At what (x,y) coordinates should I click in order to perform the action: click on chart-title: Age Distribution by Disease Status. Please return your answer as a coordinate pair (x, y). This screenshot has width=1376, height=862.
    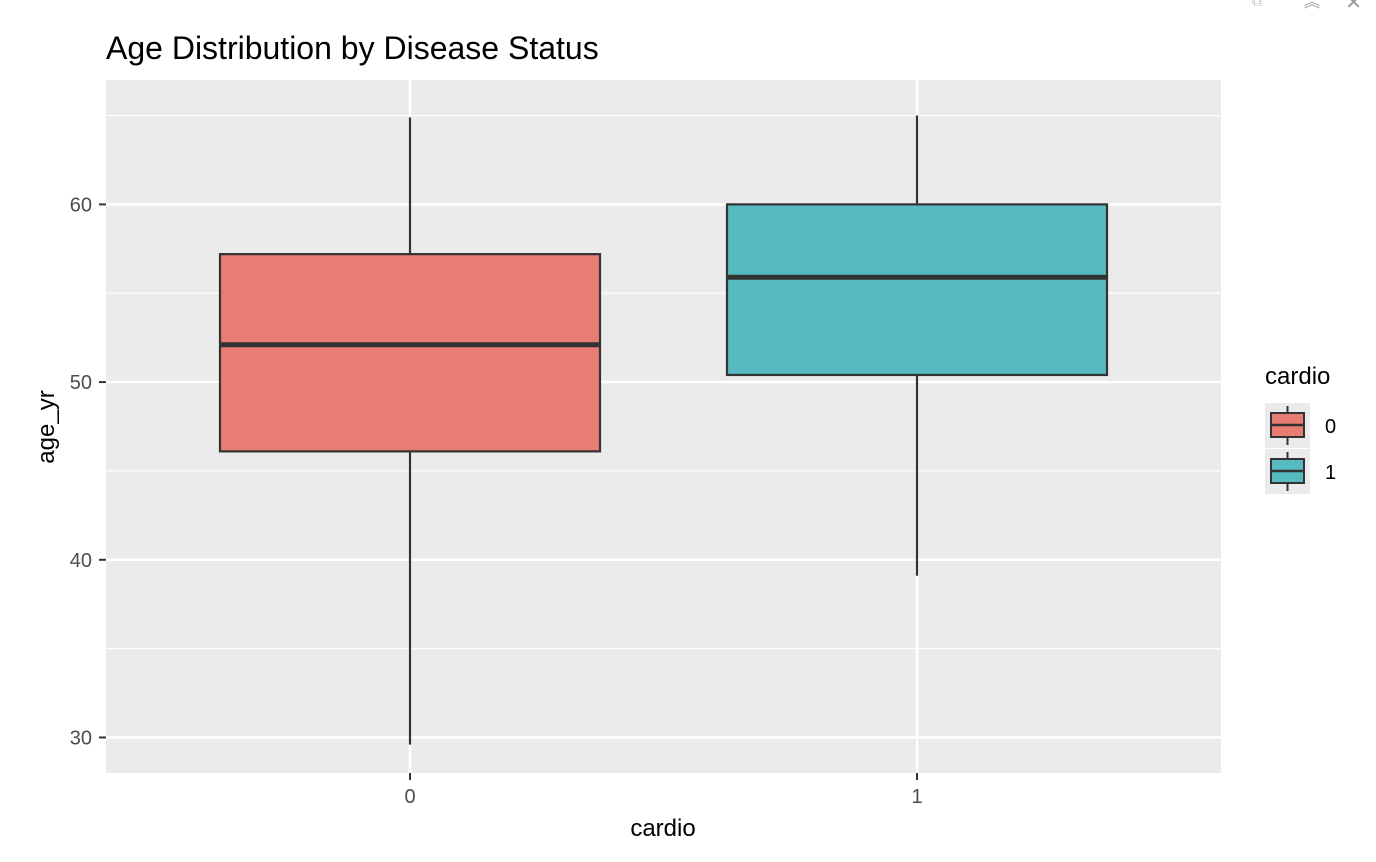
    Looking at the image, I should click on (352, 48).